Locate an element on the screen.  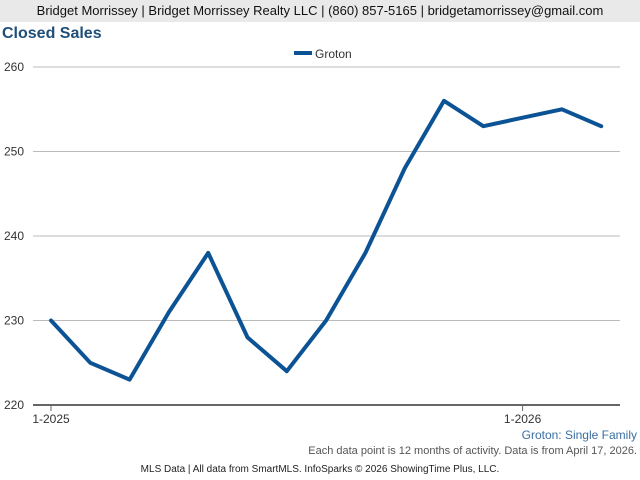
x-tick-label-1-2026: 1-2026 is located at coordinates (523, 419).